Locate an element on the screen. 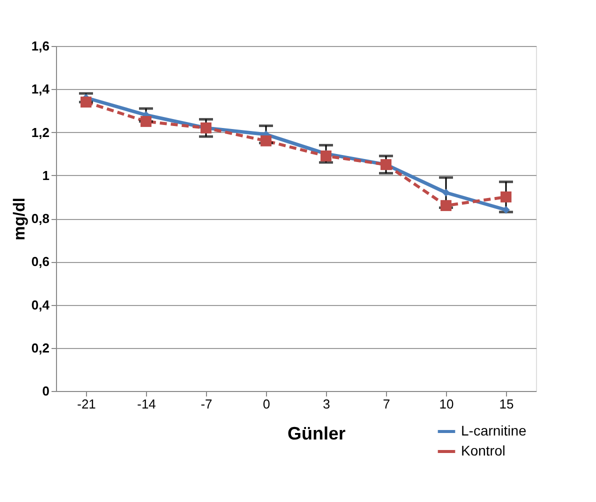 The image size is (596, 502). y-tick-label: 0,8 is located at coordinates (40, 218).